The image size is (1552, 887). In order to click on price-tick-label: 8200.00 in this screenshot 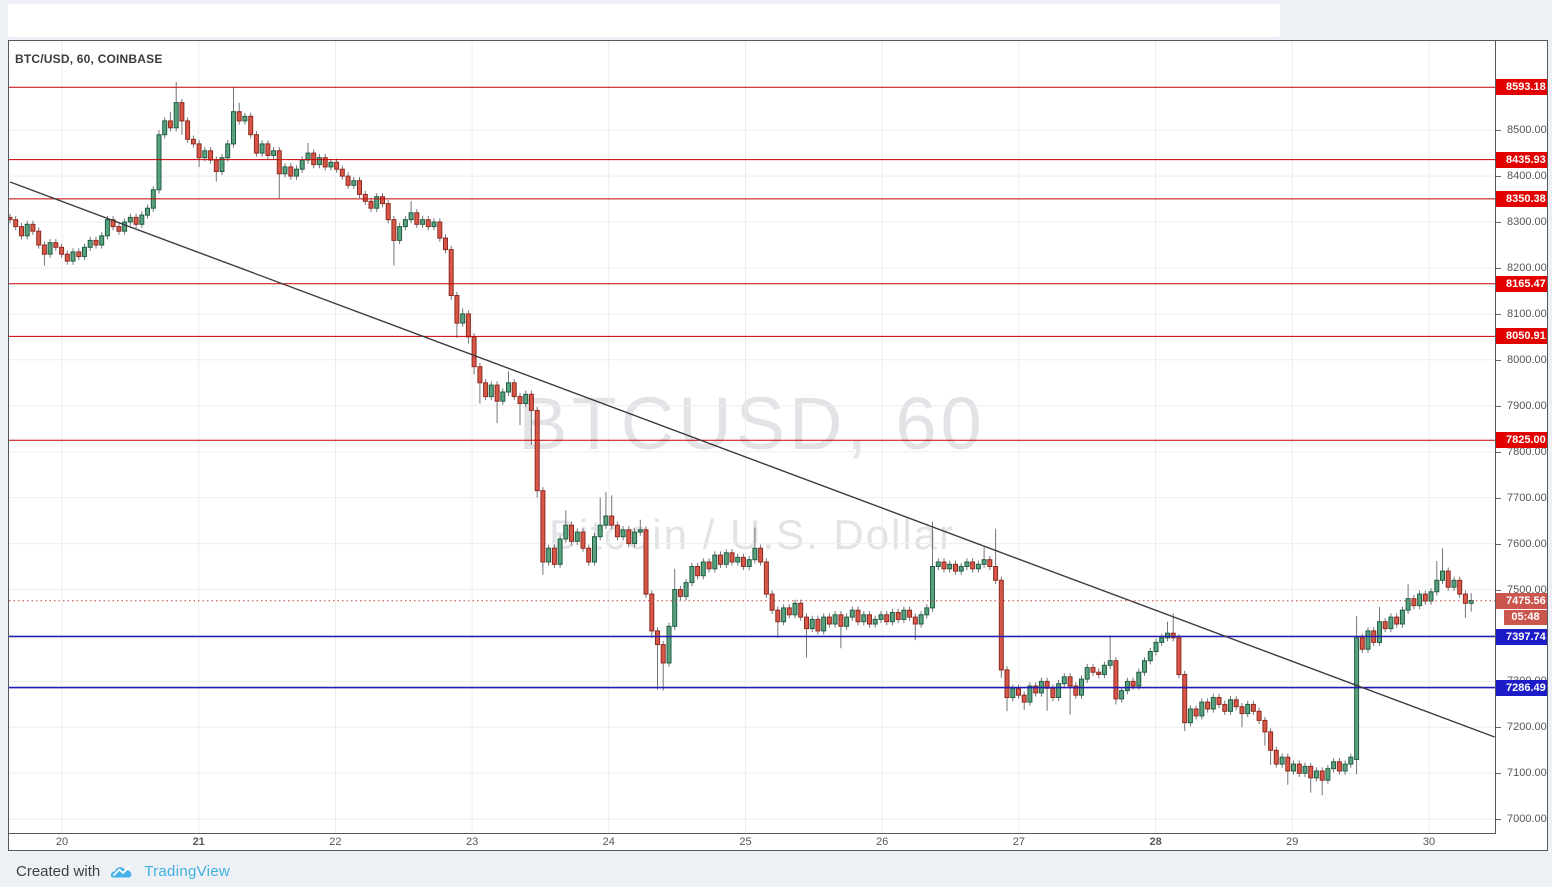, I will do `click(1521, 268)`.